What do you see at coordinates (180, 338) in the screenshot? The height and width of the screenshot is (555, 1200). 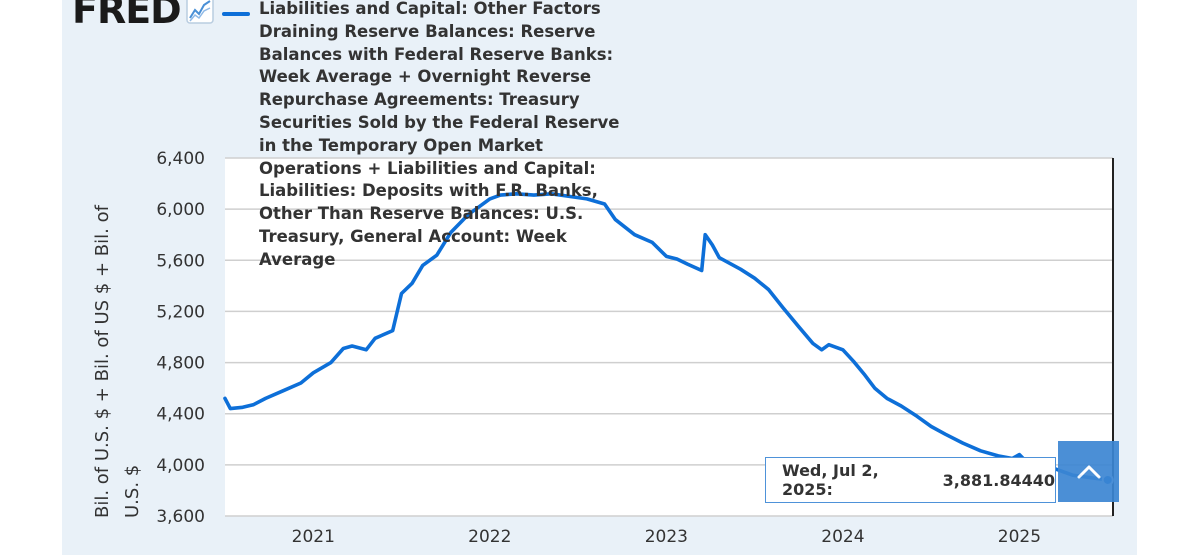 I see `y-tick-labels: 3,600 4,000 4,400 4,800 5,200 5,600 6,000 6,400` at bounding box center [180, 338].